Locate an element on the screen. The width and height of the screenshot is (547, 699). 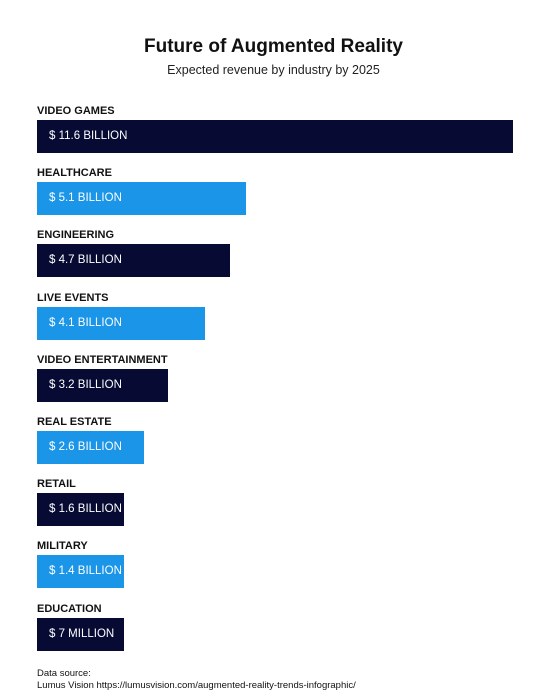
bar: $ 4.1 BILLION is located at coordinates (121, 323).